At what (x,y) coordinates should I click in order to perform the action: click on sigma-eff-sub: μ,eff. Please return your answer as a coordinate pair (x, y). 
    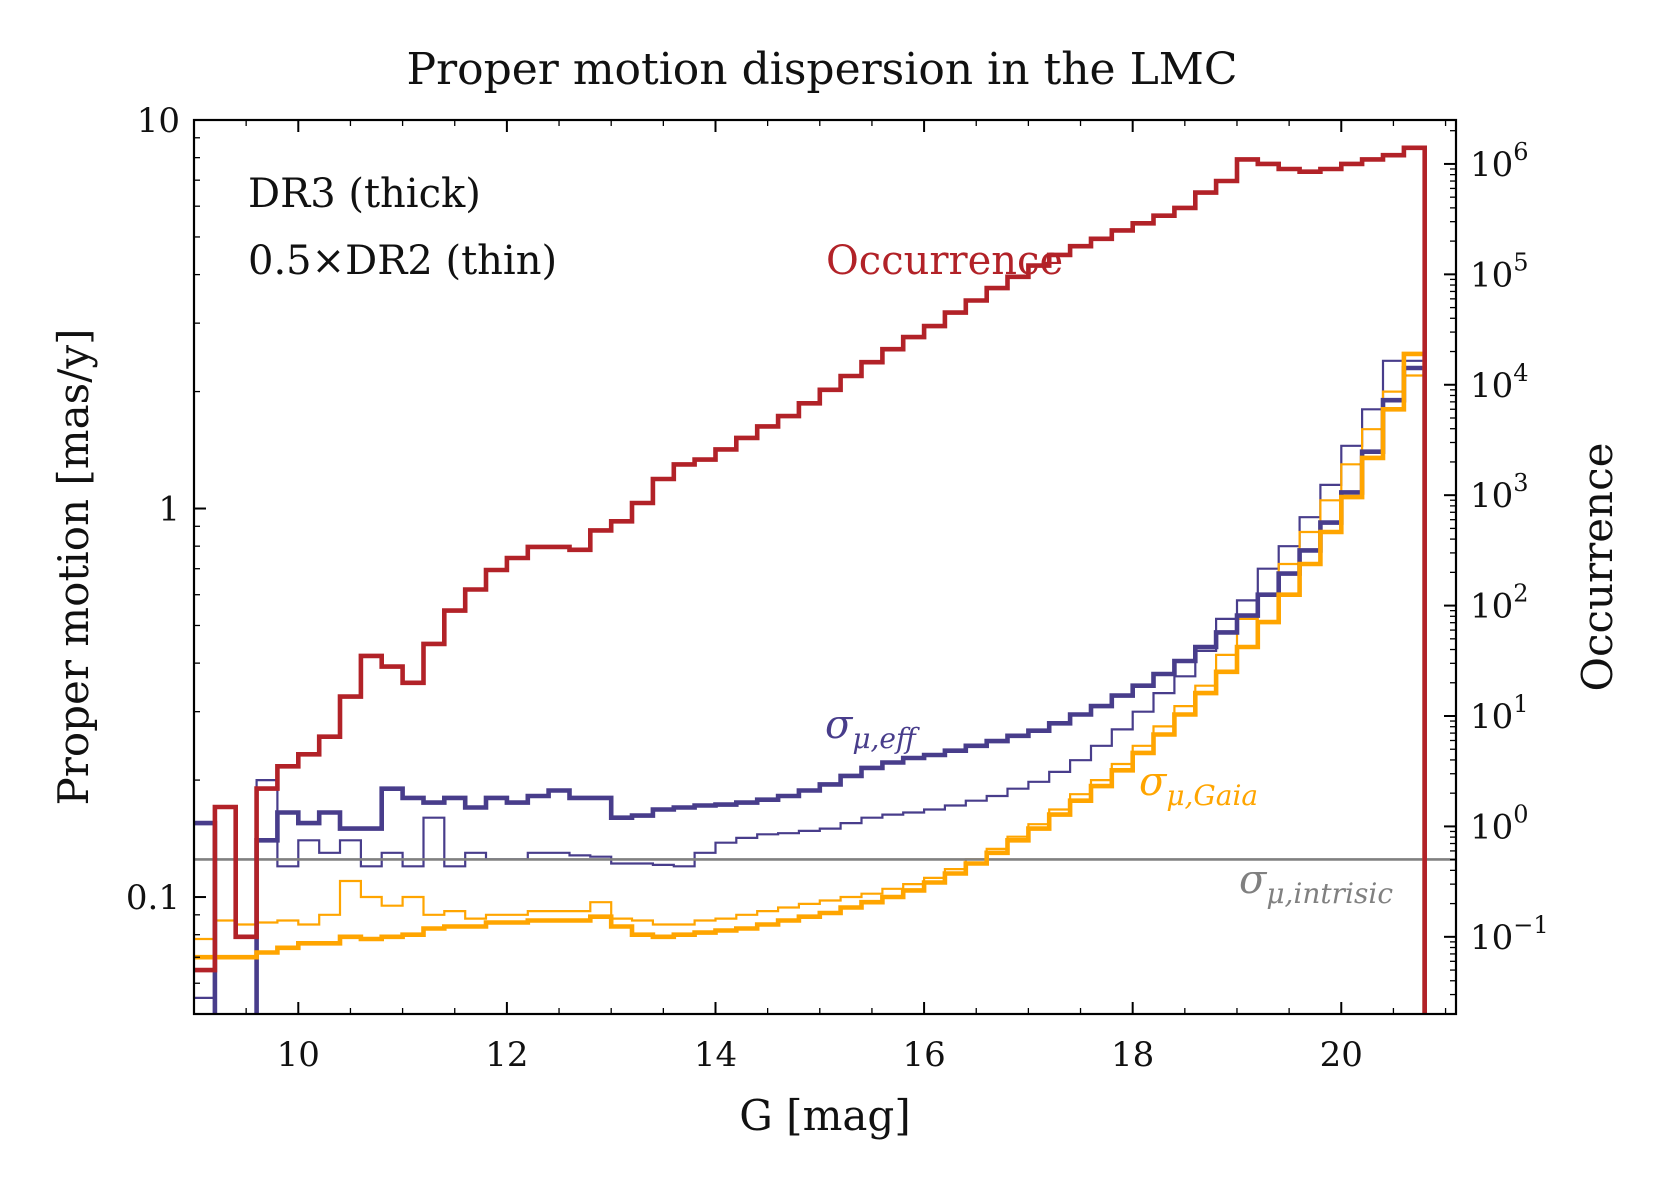
    Looking at the image, I should click on (886, 738).